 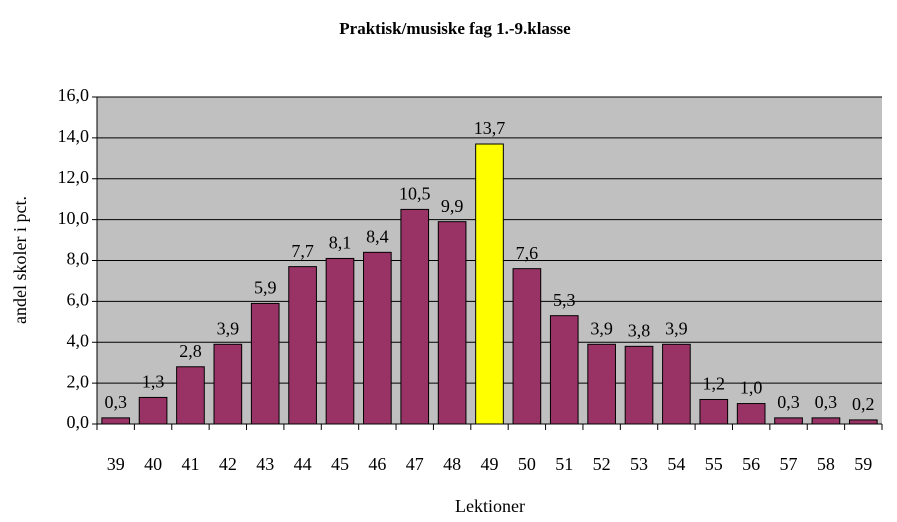 What do you see at coordinates (116, 464) in the screenshot?
I see `x-tick-label: 39` at bounding box center [116, 464].